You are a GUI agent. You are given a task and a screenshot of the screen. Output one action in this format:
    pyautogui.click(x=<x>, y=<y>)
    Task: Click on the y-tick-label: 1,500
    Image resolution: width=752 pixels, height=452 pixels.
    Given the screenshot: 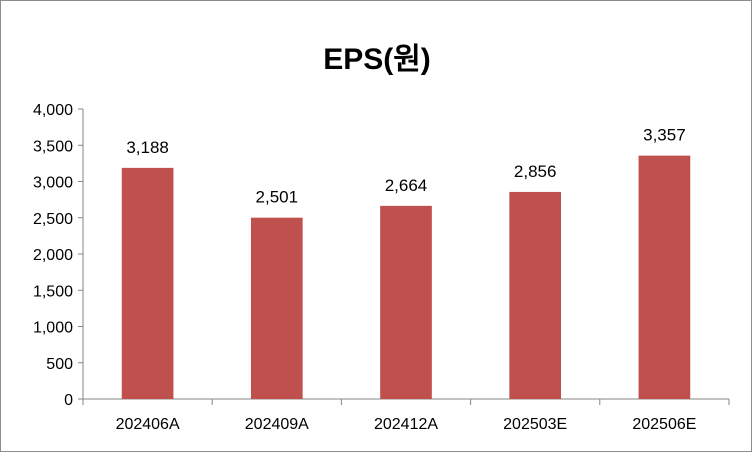 What is the action you would take?
    pyautogui.click(x=53, y=291)
    